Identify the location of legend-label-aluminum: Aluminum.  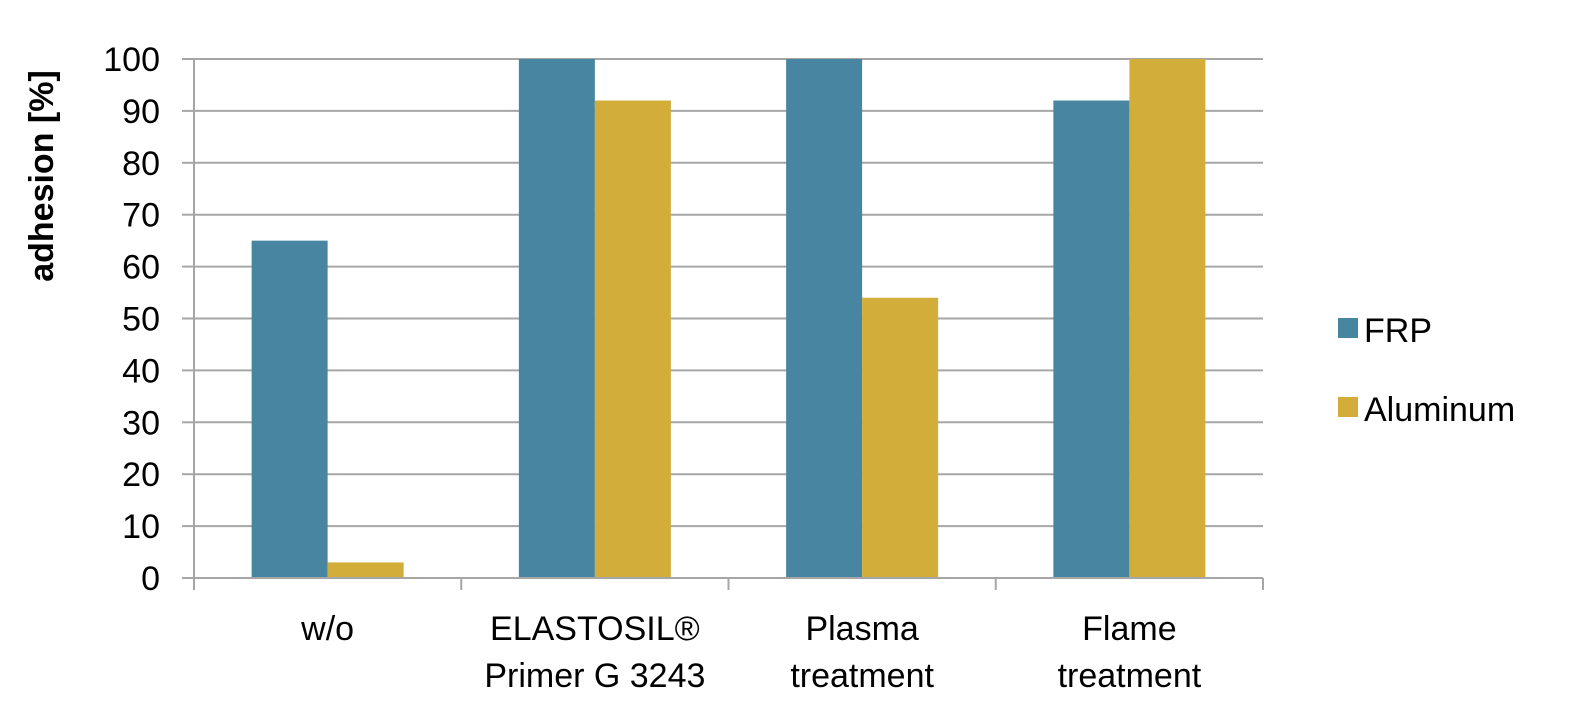
(1439, 410).